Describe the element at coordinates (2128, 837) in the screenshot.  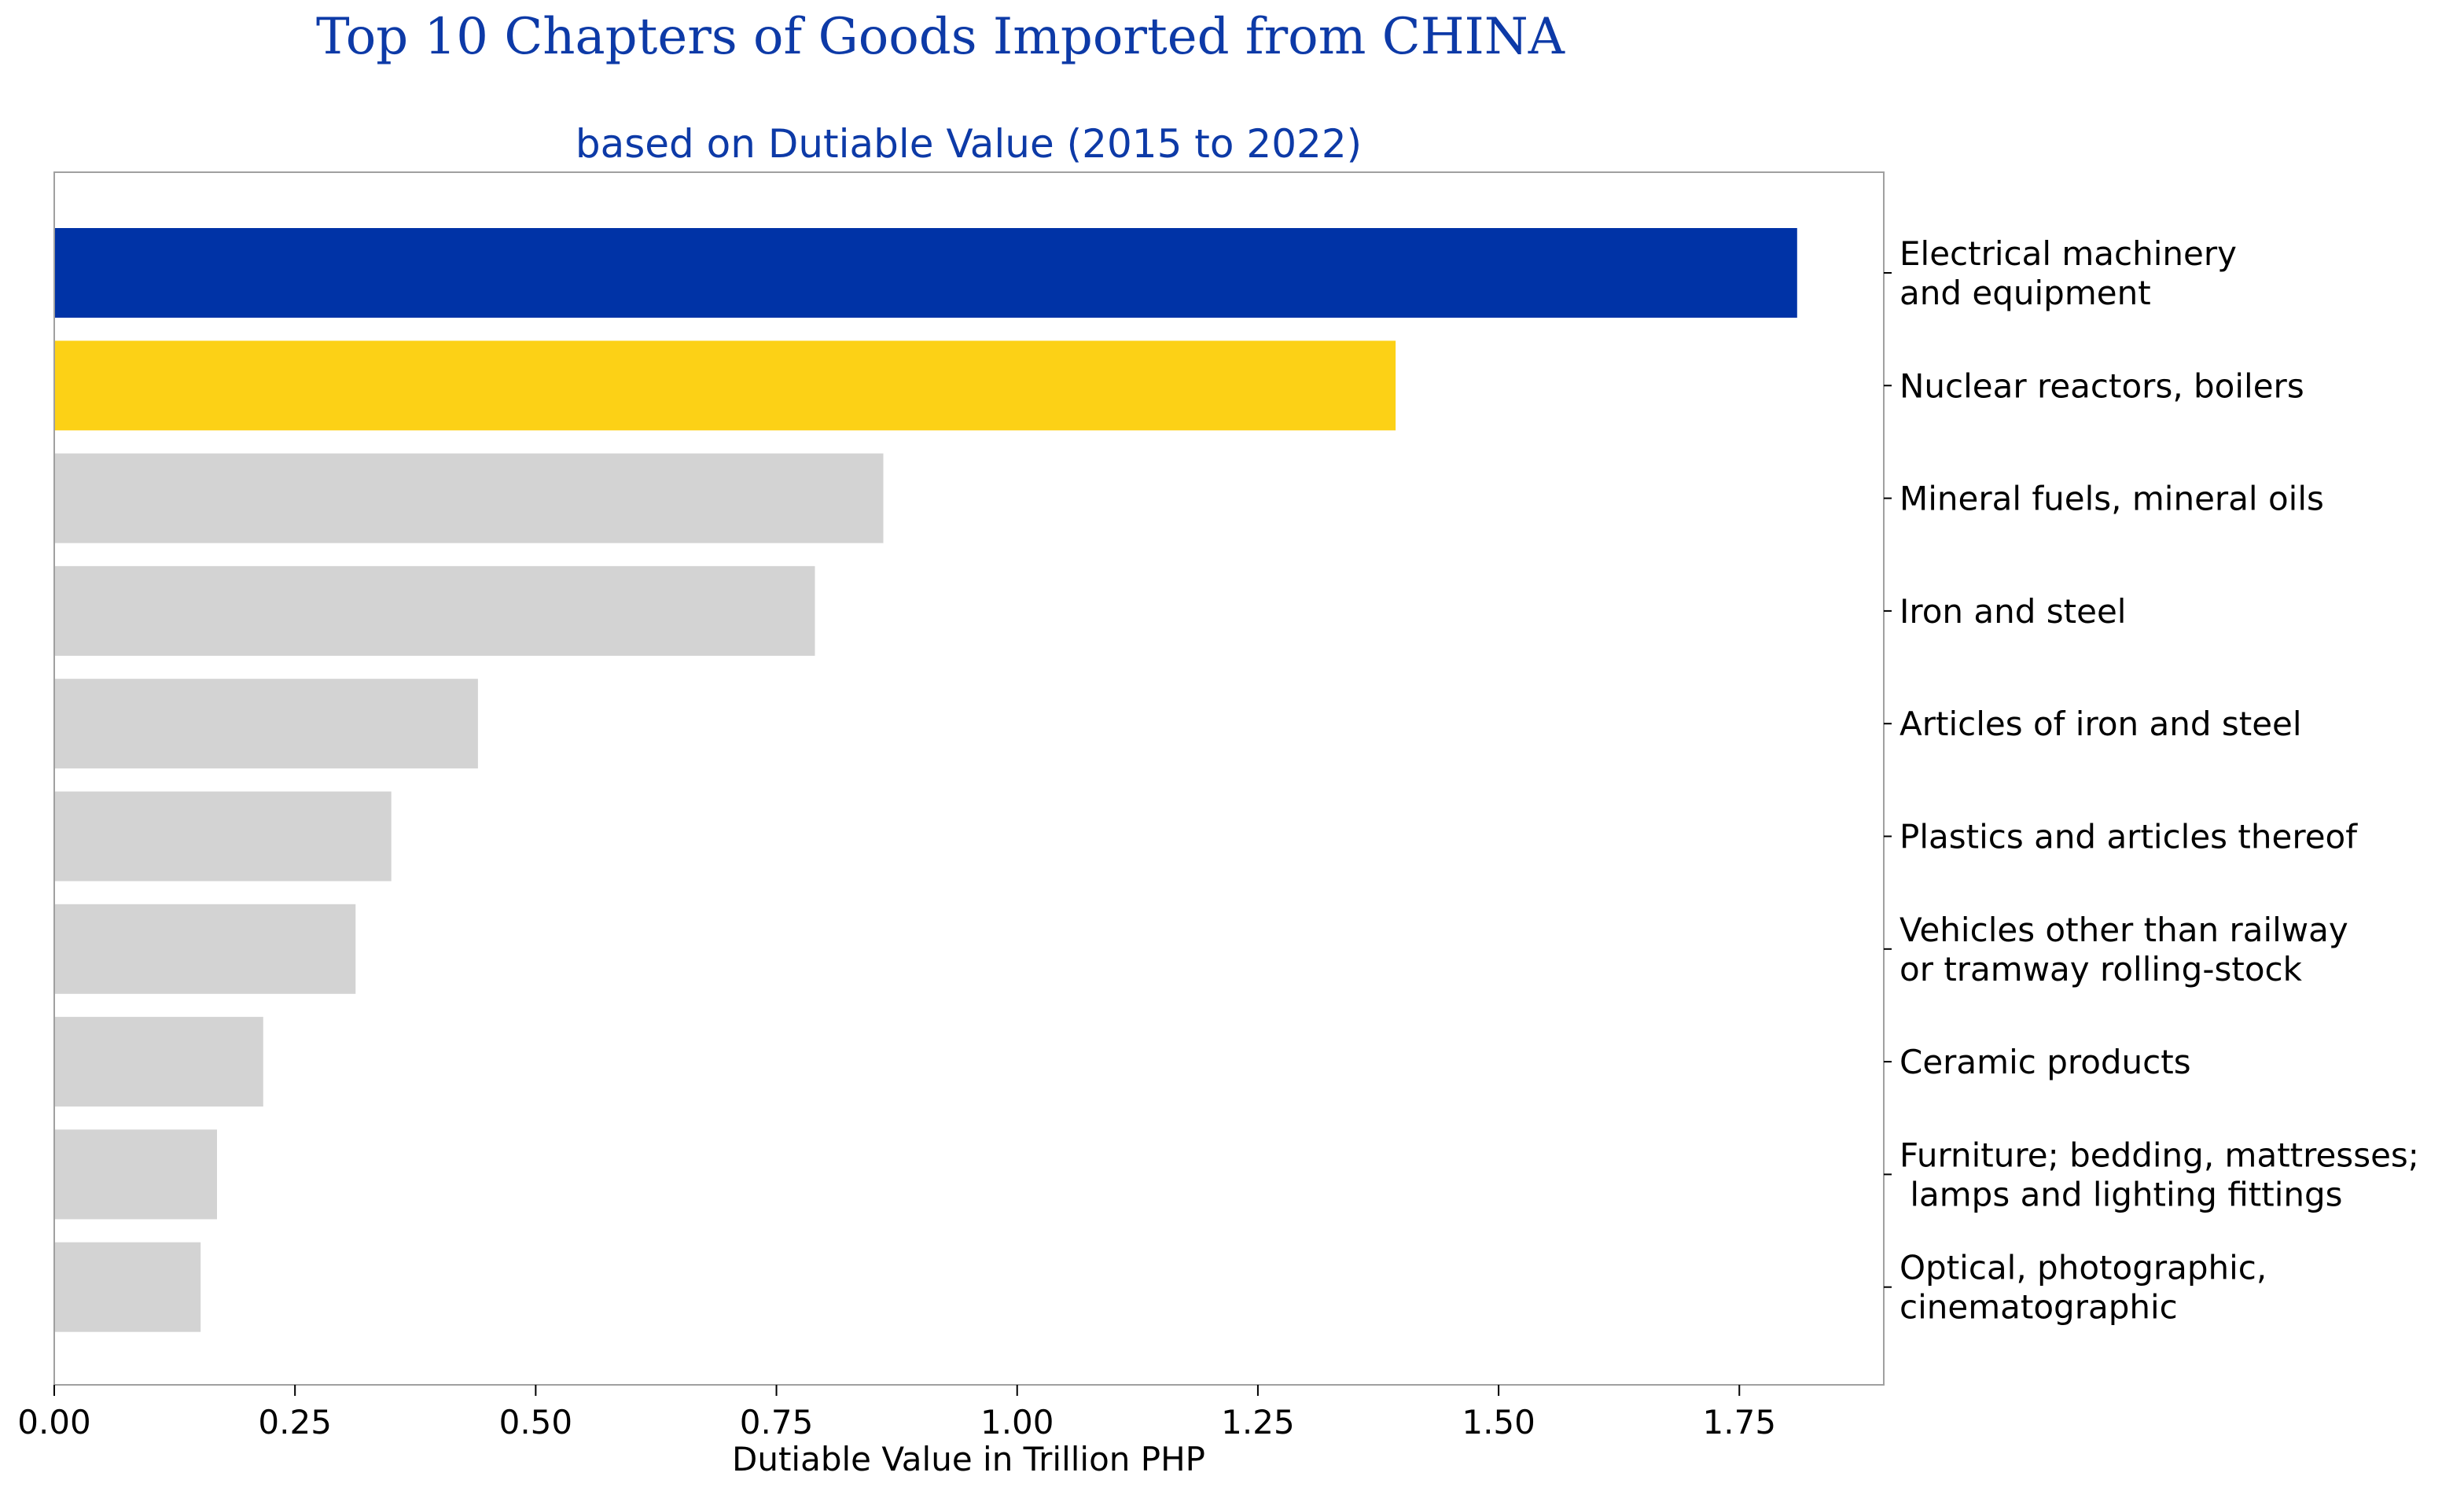
I see `category-label: Plastics and articles thereof` at that location.